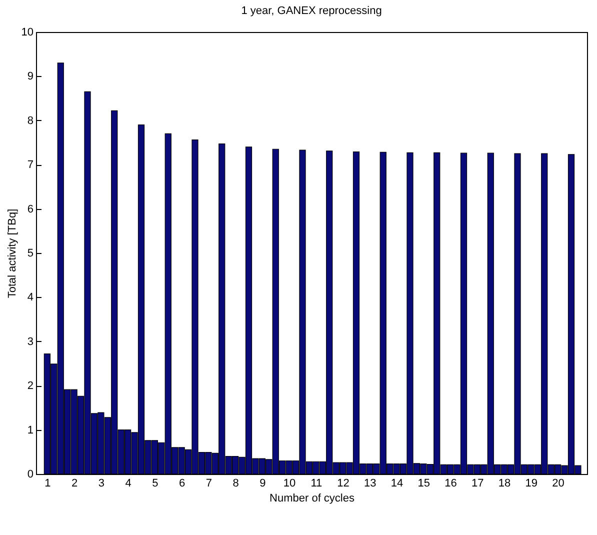  Describe the element at coordinates (30, 298) in the screenshot. I see `y-tick-label: 4` at that location.